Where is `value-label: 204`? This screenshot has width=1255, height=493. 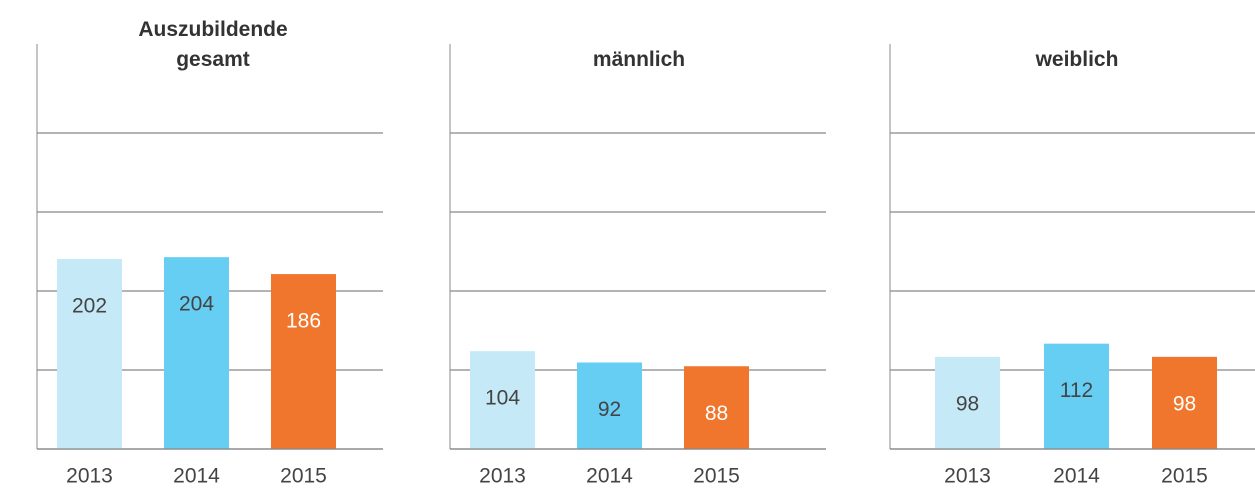
value-label: 204 is located at coordinates (196, 304).